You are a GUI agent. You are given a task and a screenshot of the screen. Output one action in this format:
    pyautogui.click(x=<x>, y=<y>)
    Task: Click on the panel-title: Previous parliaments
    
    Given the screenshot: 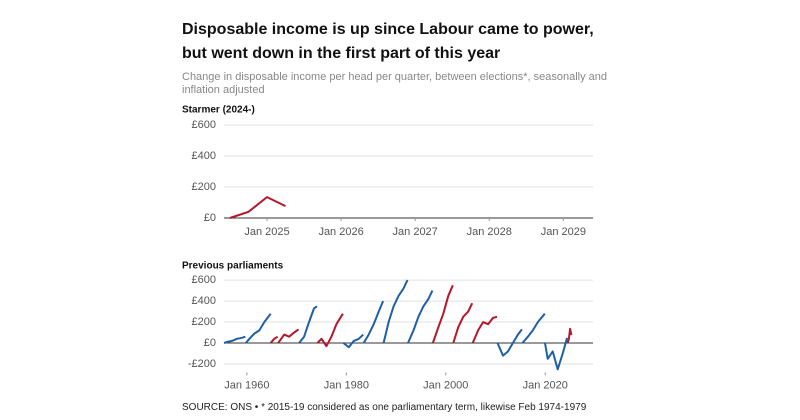 What is the action you would take?
    pyautogui.click(x=233, y=266)
    